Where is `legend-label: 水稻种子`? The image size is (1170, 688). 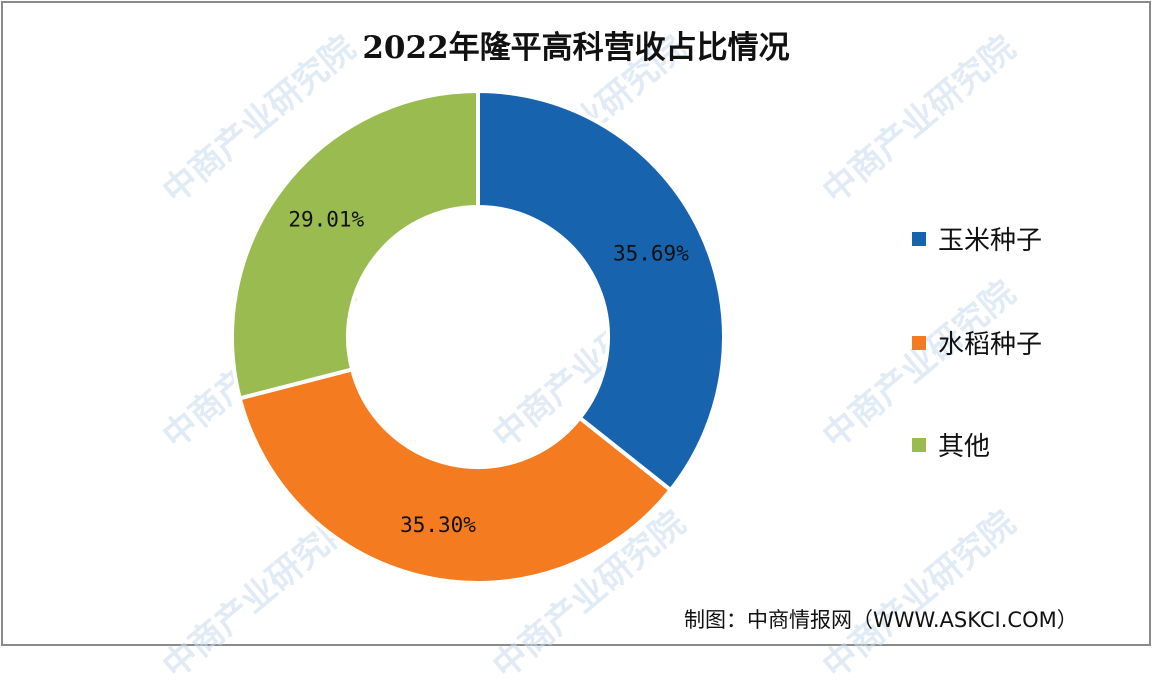 legend-label: 水稻种子 is located at coordinates (990, 345).